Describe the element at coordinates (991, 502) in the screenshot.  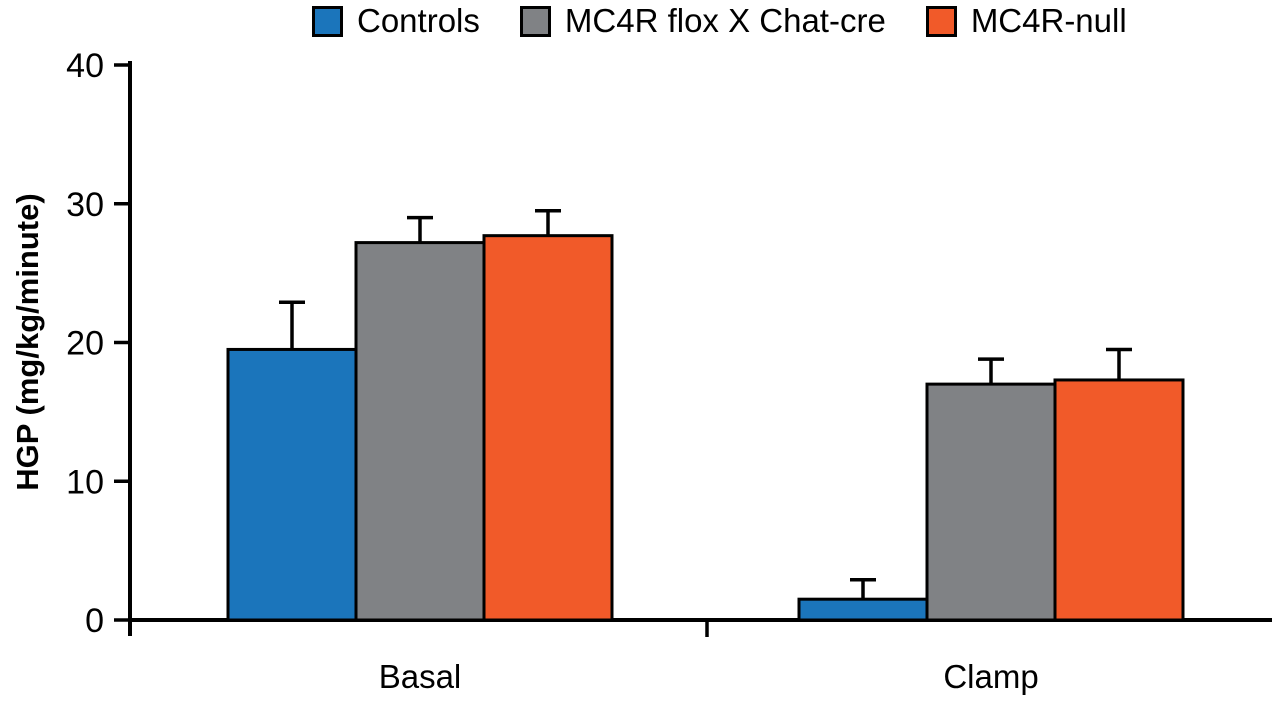
I see `bar-mc4r-flox-x-chat-cre-clamp` at that location.